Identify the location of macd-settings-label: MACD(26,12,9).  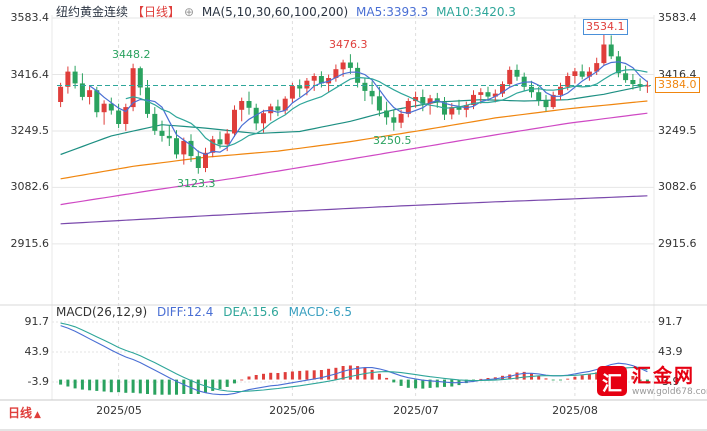
(102, 312).